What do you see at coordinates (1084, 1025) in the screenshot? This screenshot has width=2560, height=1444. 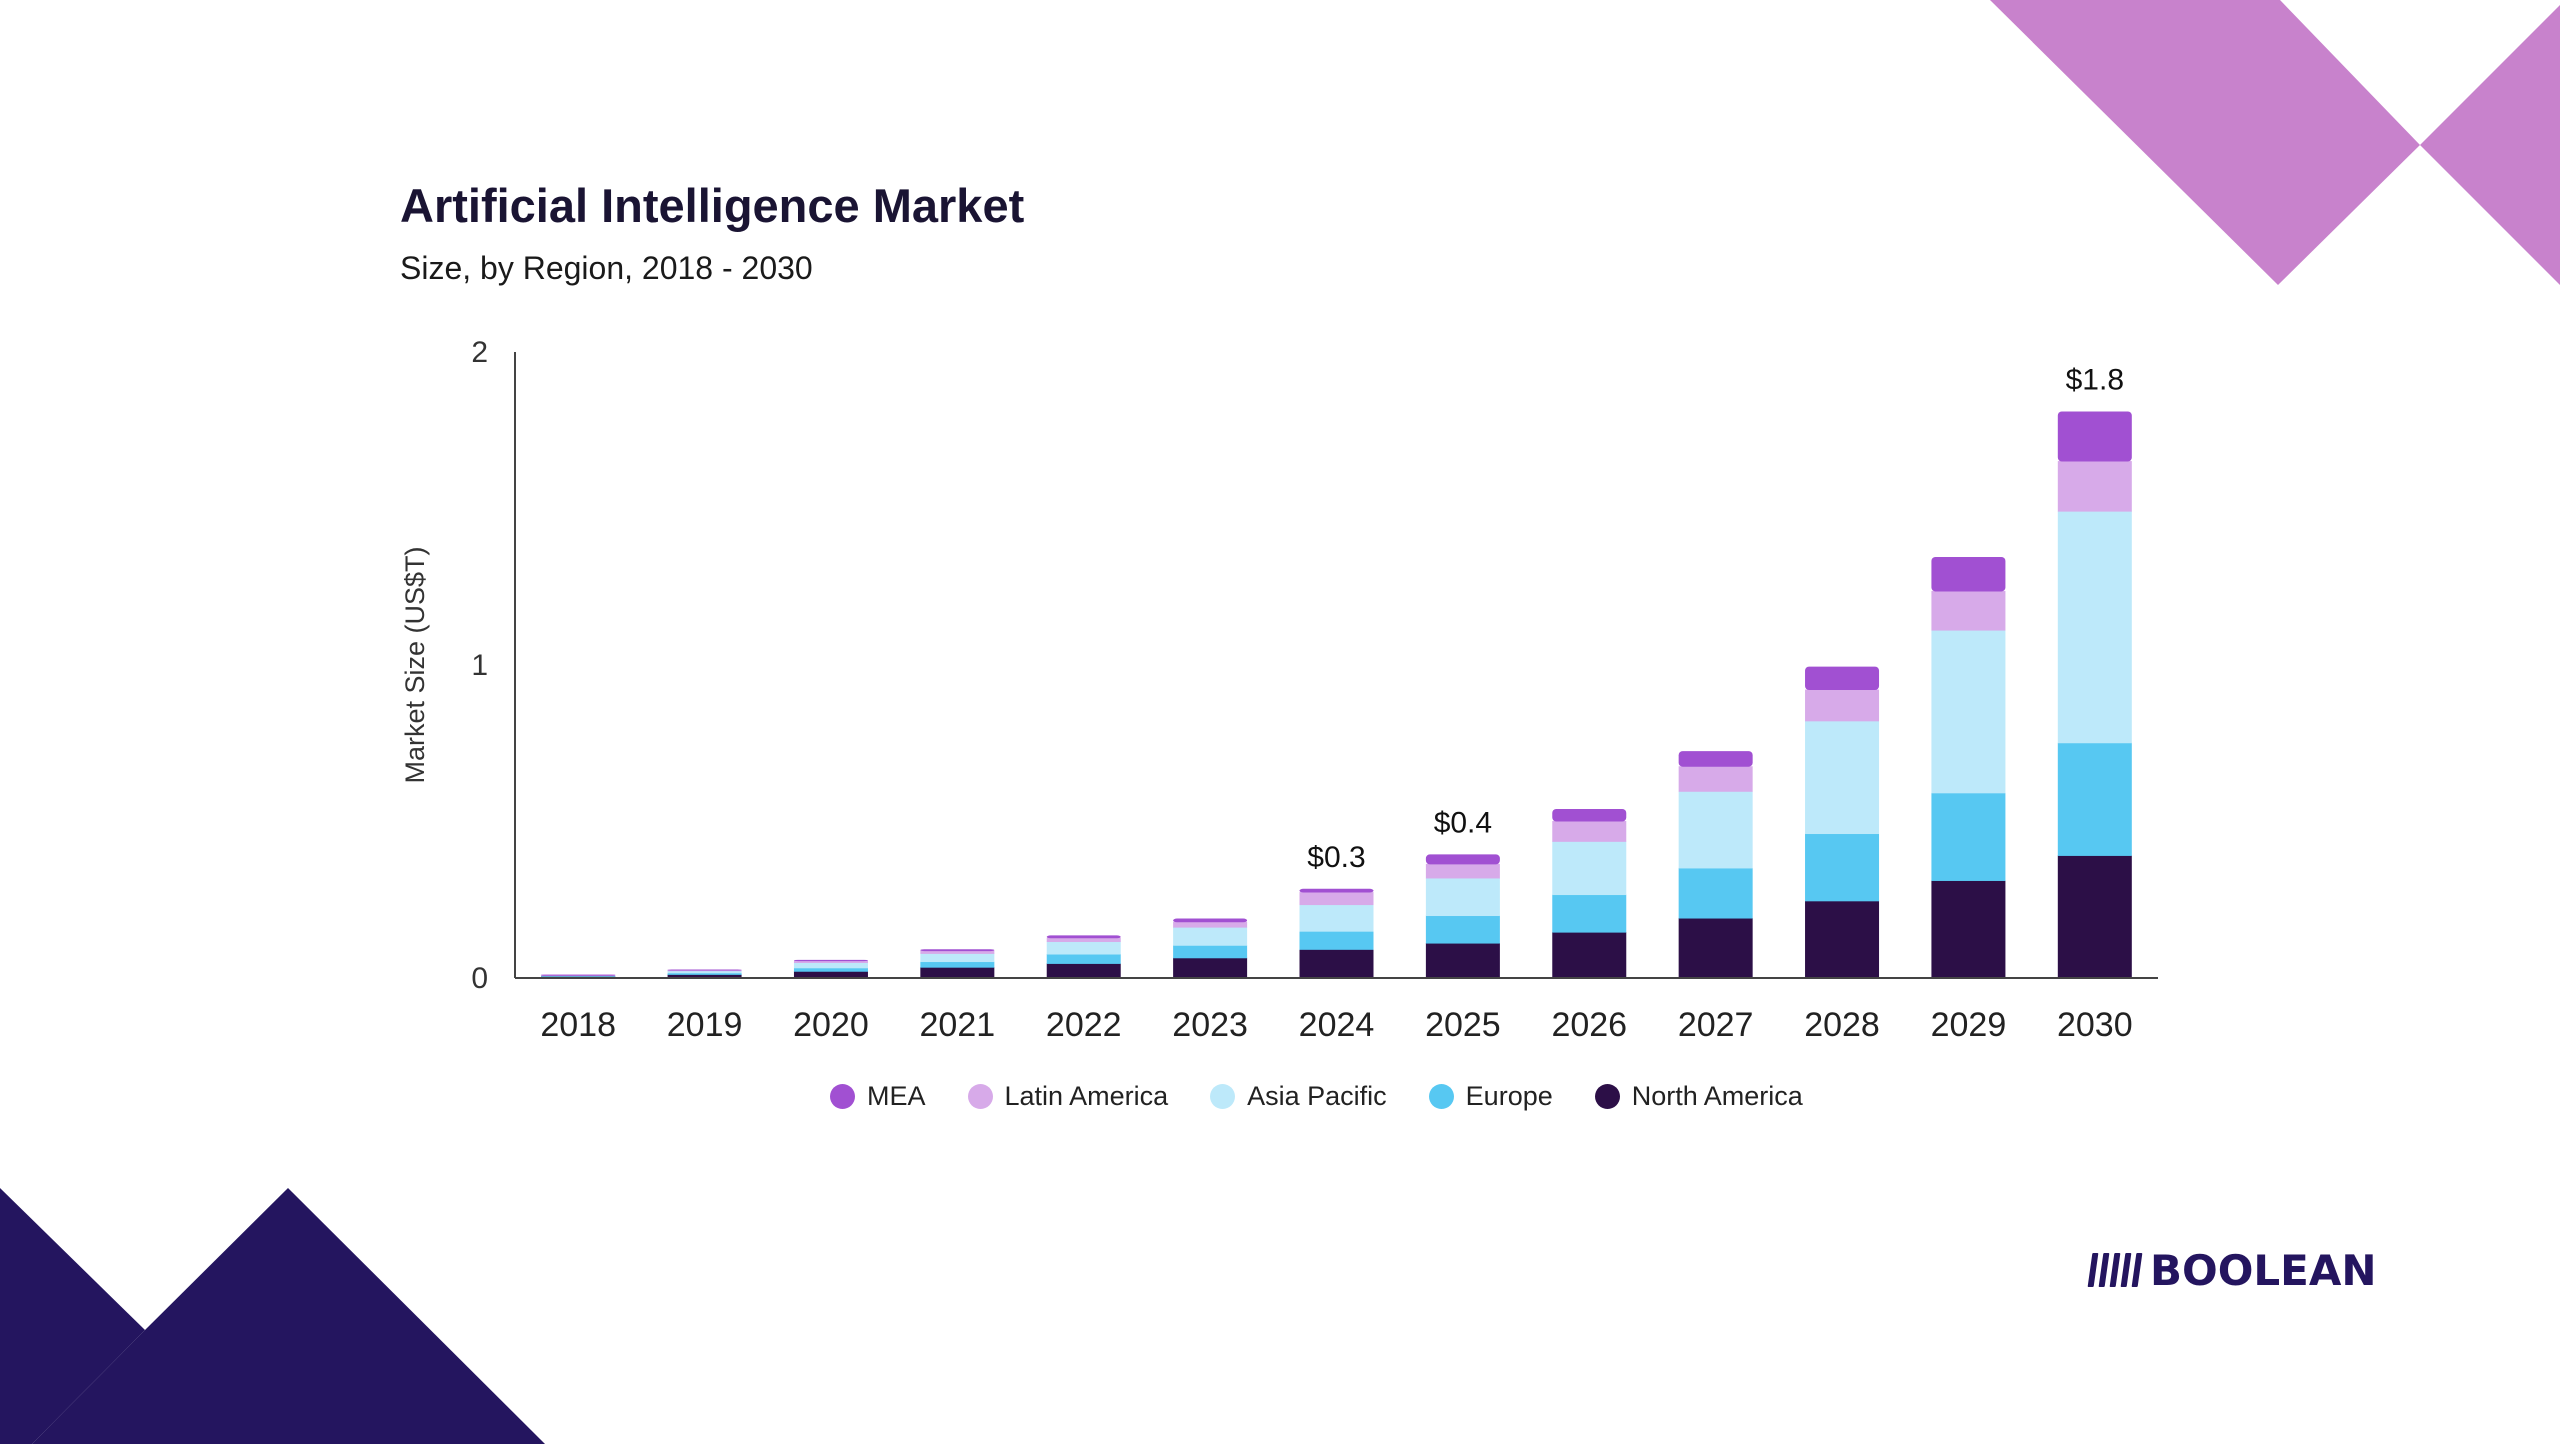 I see `x-tick-label: 2022` at bounding box center [1084, 1025].